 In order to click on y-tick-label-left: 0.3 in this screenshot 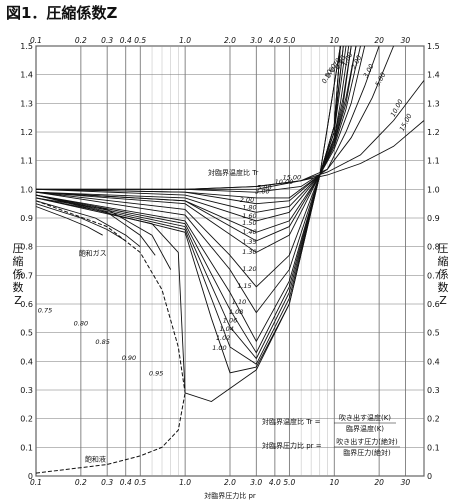, I will do `click(26, 390)`.